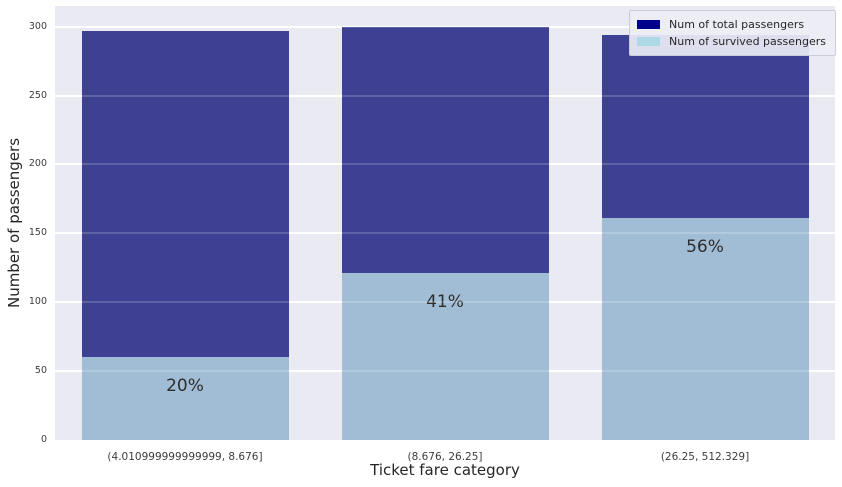 The height and width of the screenshot is (487, 842). Describe the element at coordinates (40, 371) in the screenshot. I see `y-tick-label: 50` at that location.